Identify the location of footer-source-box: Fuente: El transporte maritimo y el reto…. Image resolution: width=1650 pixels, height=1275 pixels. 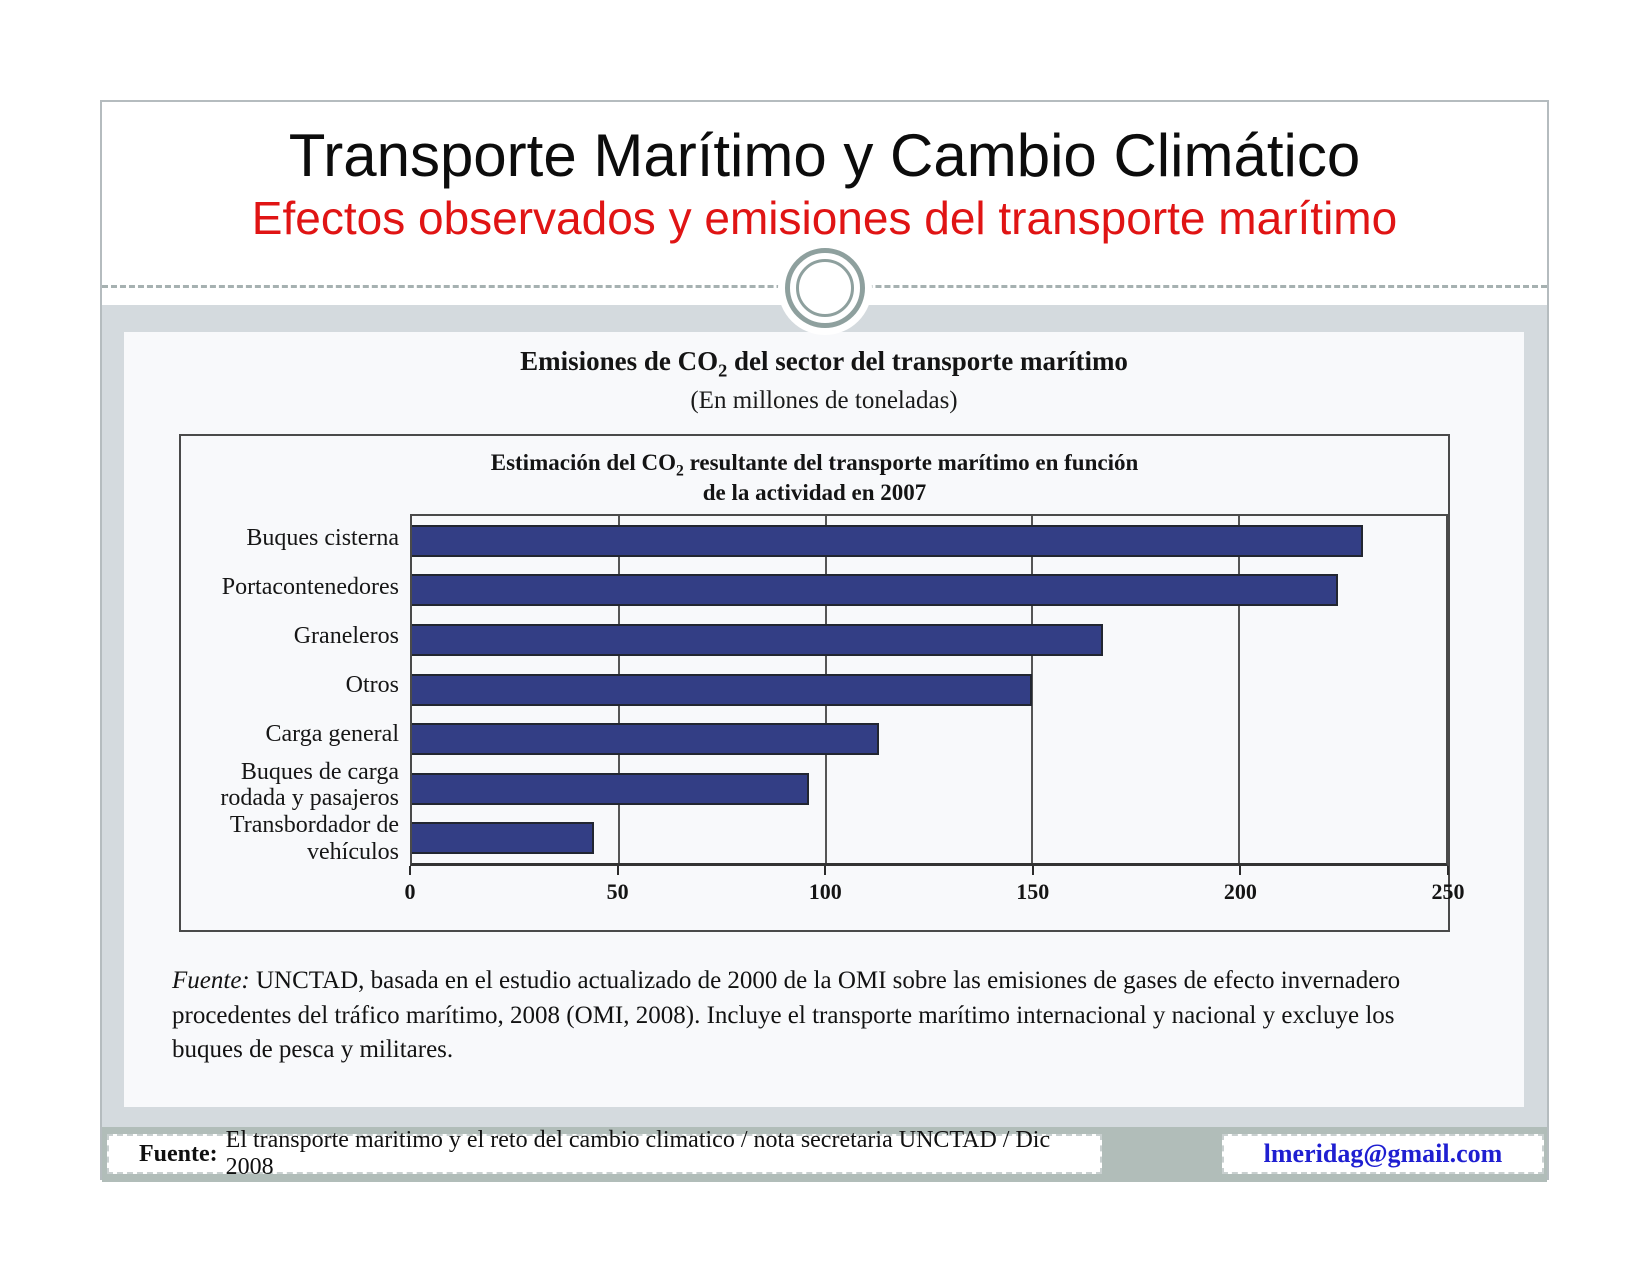
(604, 1153).